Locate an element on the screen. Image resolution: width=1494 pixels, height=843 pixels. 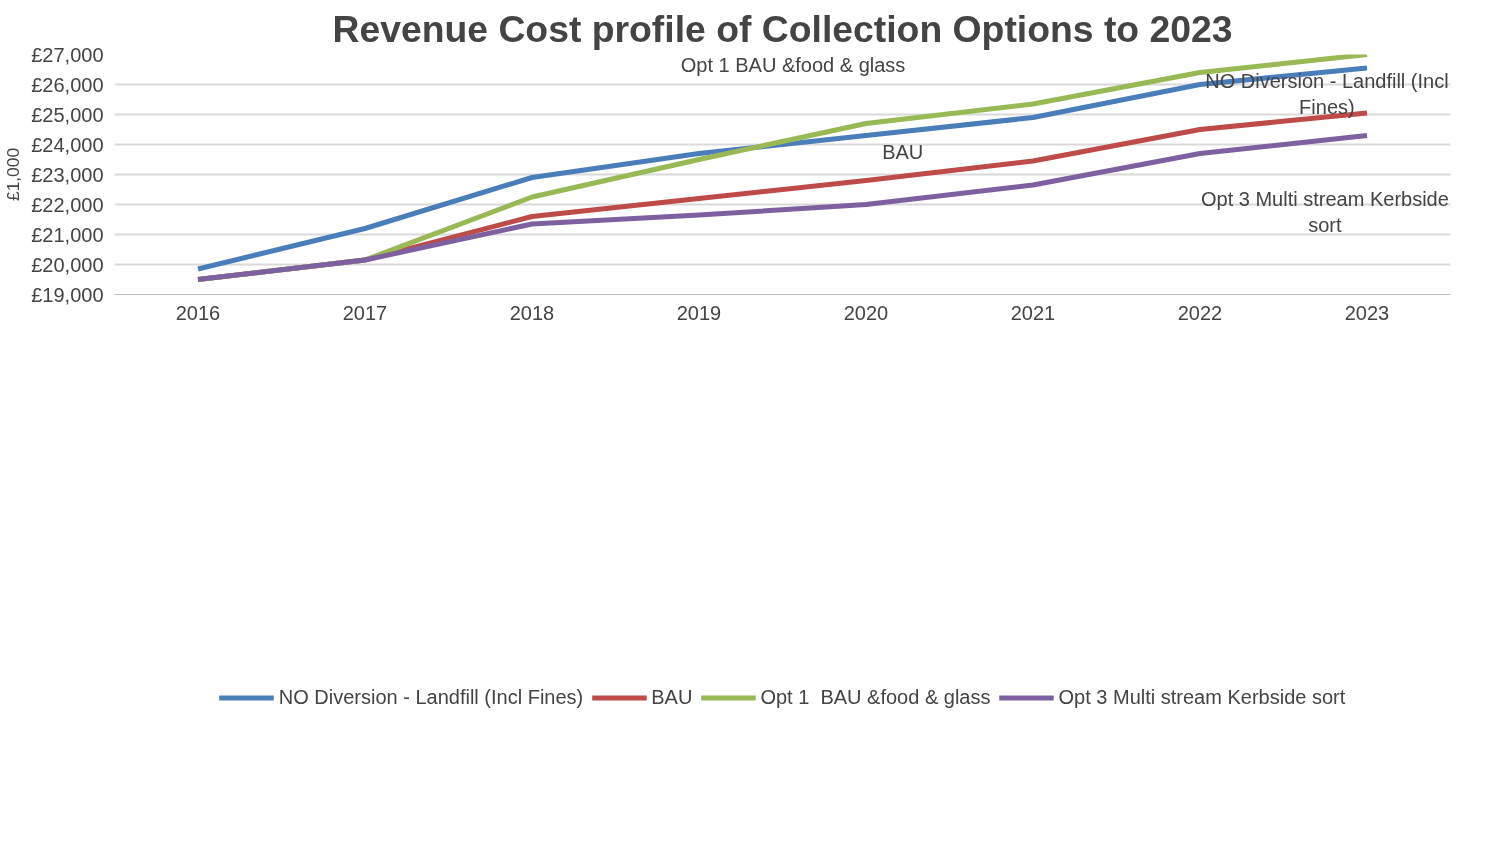
annotation: BAU is located at coordinates (903, 151).